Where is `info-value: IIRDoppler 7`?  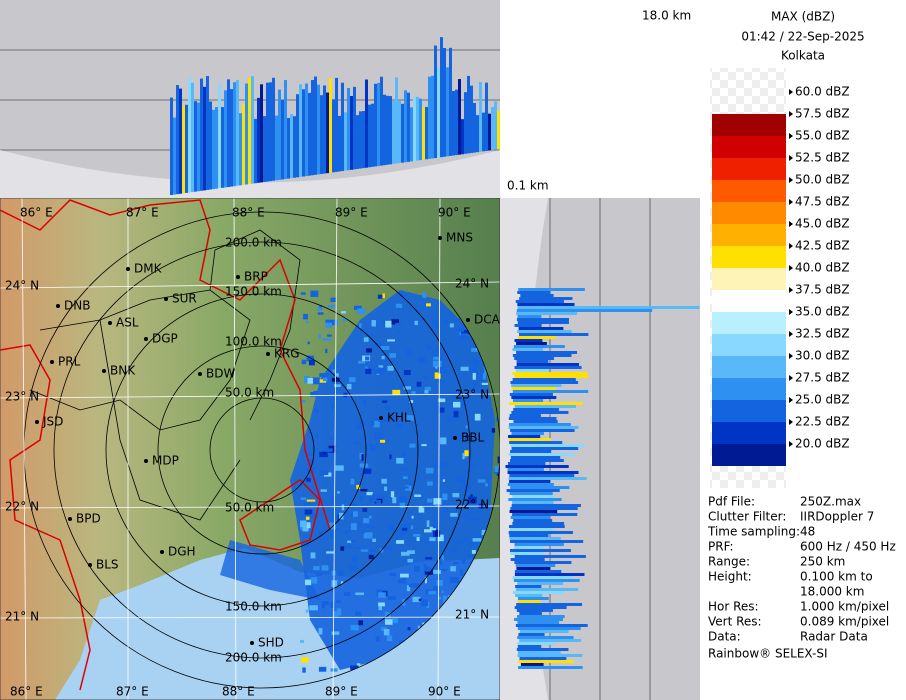
info-value: IIRDoppler 7 is located at coordinates (837, 517).